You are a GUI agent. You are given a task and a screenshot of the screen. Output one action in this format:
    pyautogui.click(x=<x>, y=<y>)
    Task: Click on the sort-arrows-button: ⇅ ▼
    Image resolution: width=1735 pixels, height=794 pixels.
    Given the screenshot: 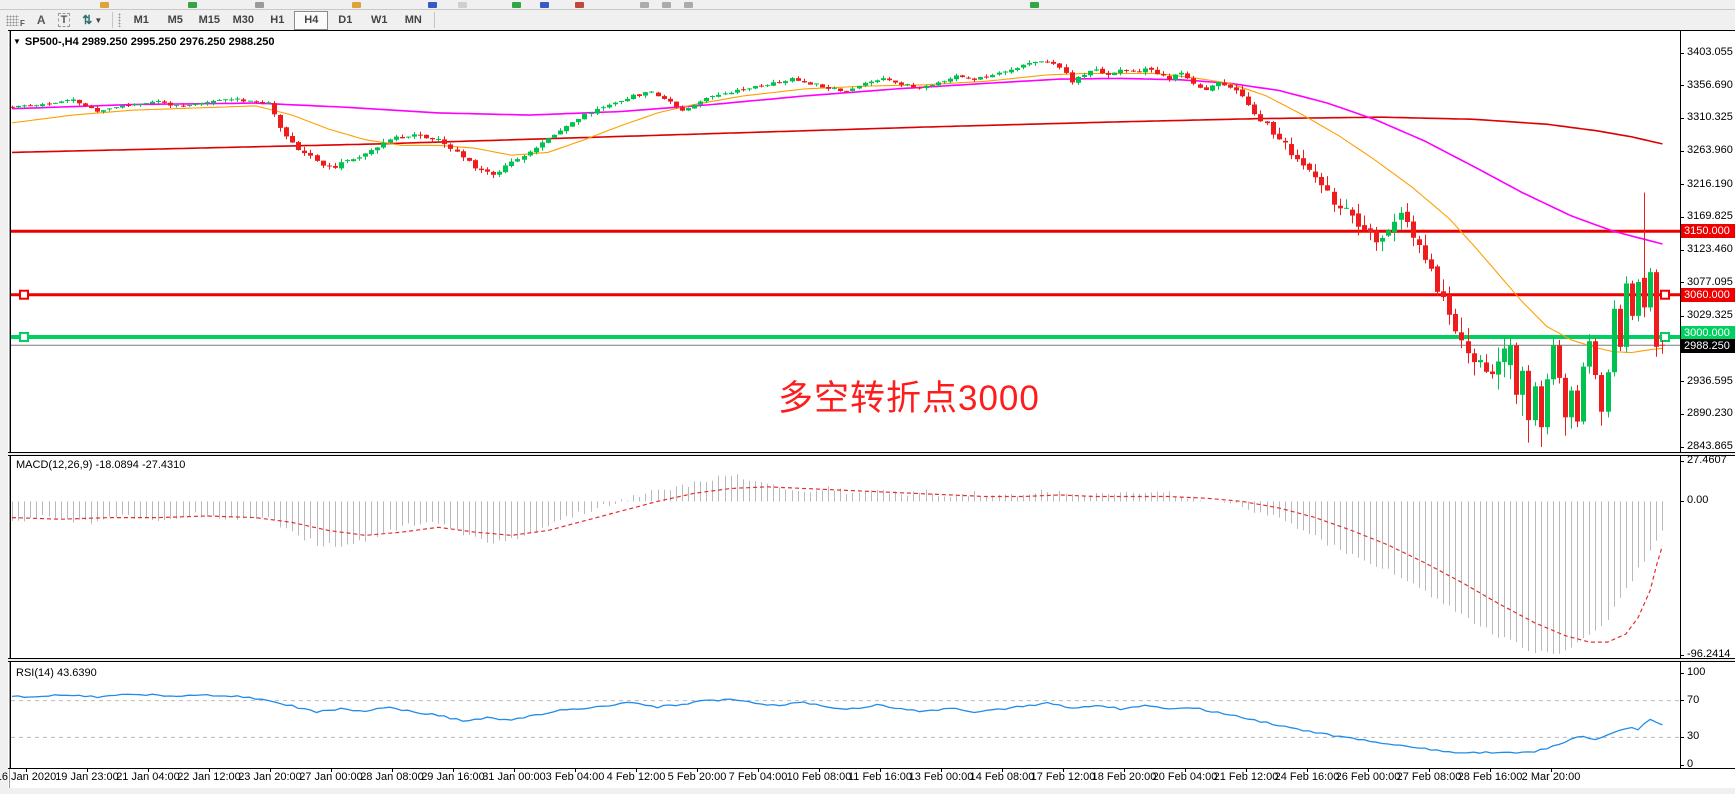 What is the action you would take?
    pyautogui.click(x=92, y=20)
    